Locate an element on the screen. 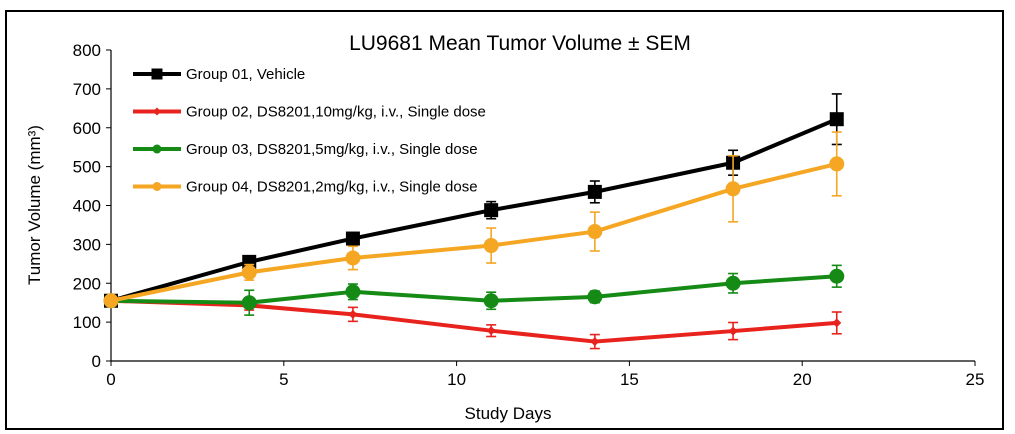  x-tick-label: 5 is located at coordinates (283, 379).